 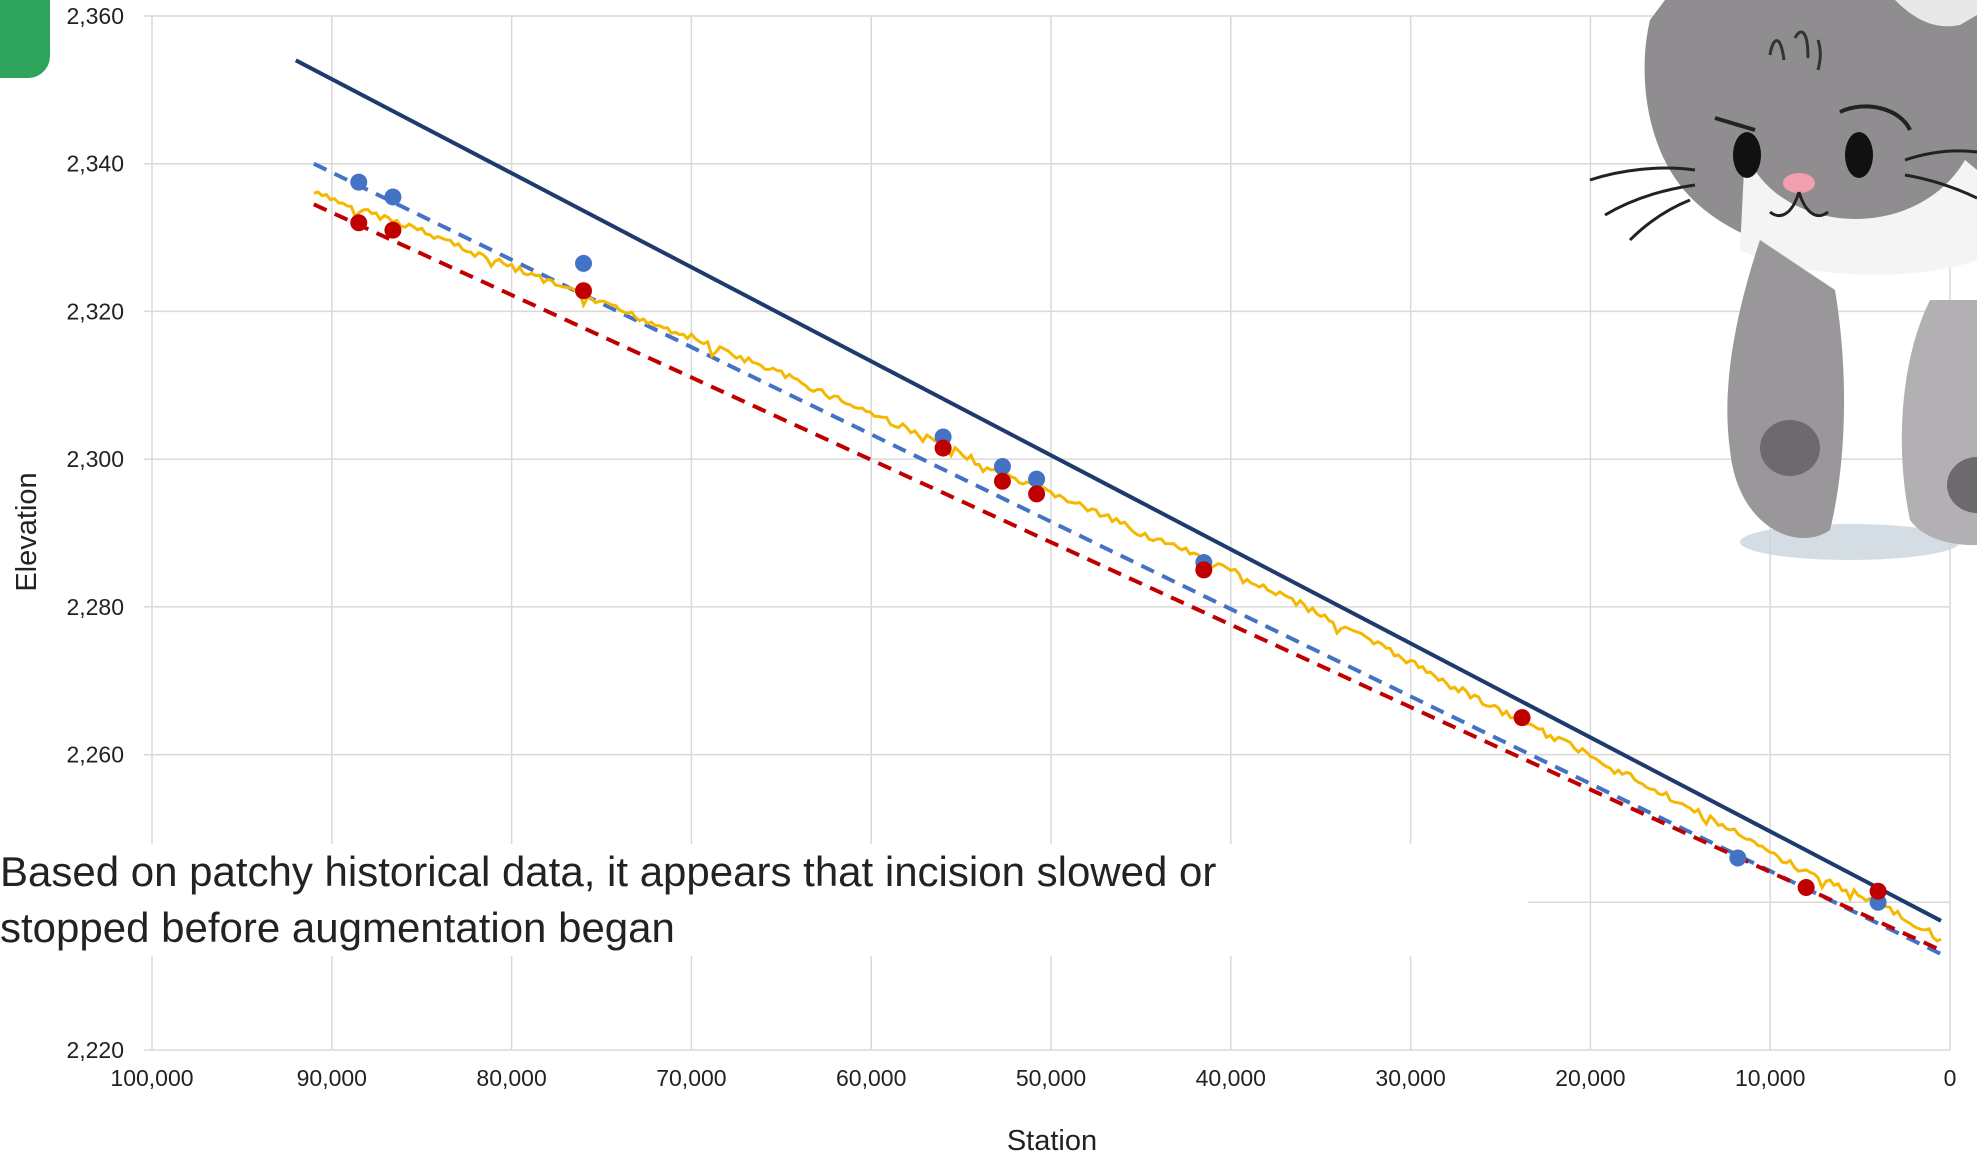 I want to click on x-tick-label: 0, so click(x=1950, y=1078).